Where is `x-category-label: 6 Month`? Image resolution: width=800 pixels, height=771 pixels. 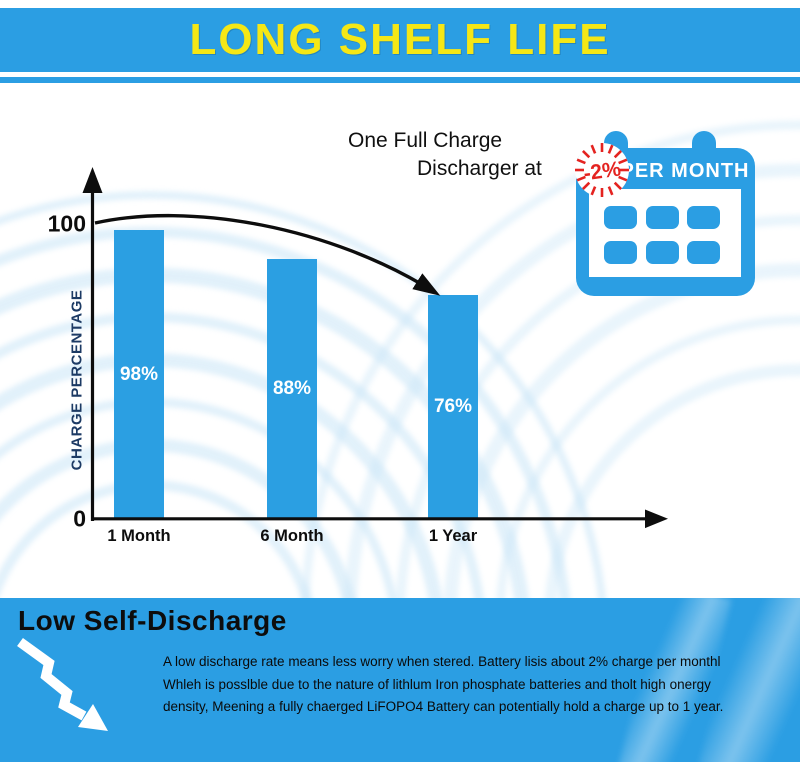
x-category-label: 6 Month is located at coordinates (292, 536).